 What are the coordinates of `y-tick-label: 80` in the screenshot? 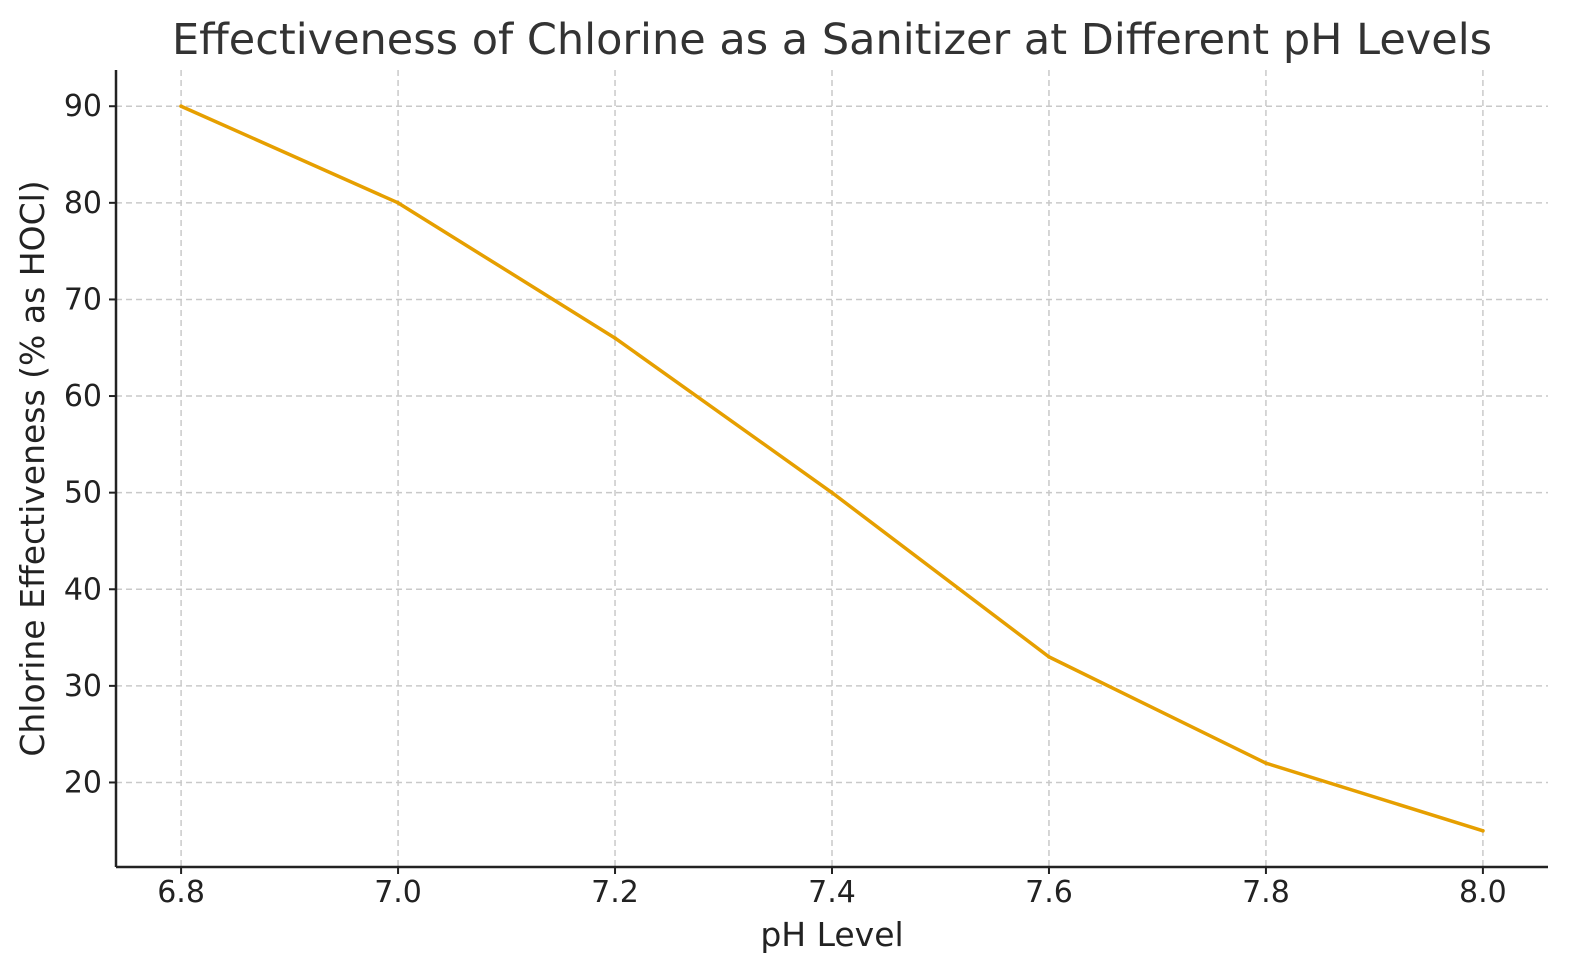 It's located at (83, 203).